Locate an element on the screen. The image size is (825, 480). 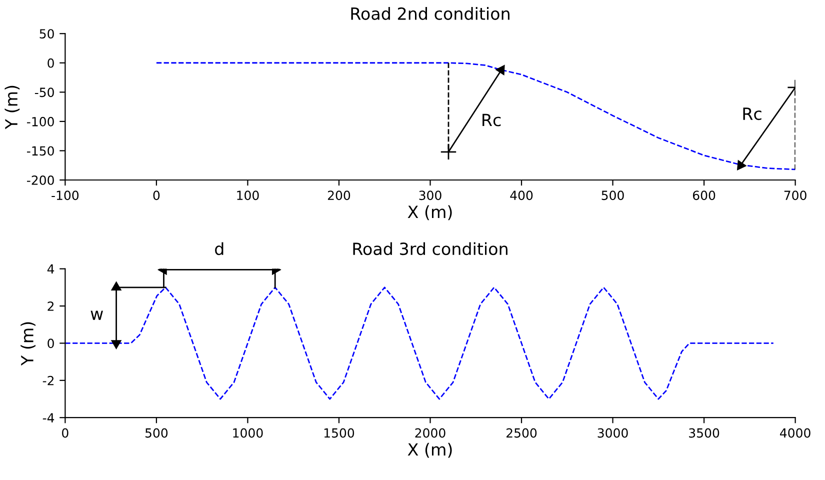
x-tick-label: 600 is located at coordinates (704, 195).